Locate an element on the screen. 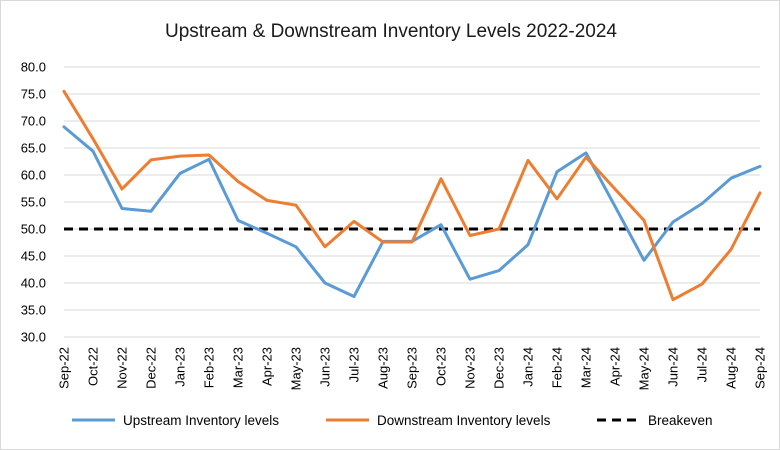 This screenshot has width=780, height=450. y-tick-label: 75.0 is located at coordinates (33, 94).